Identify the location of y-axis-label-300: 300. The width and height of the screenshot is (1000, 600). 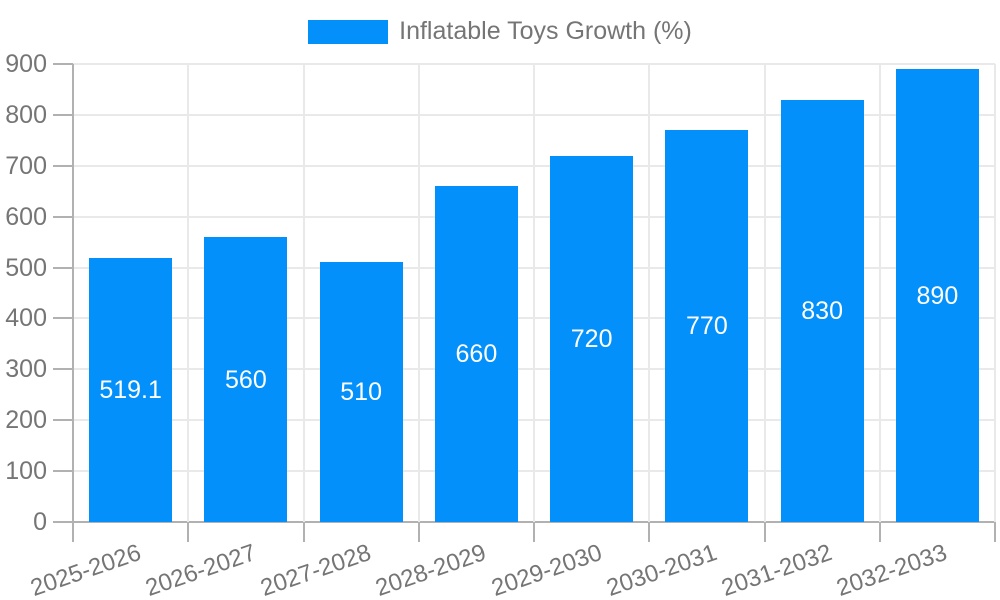
(26, 369).